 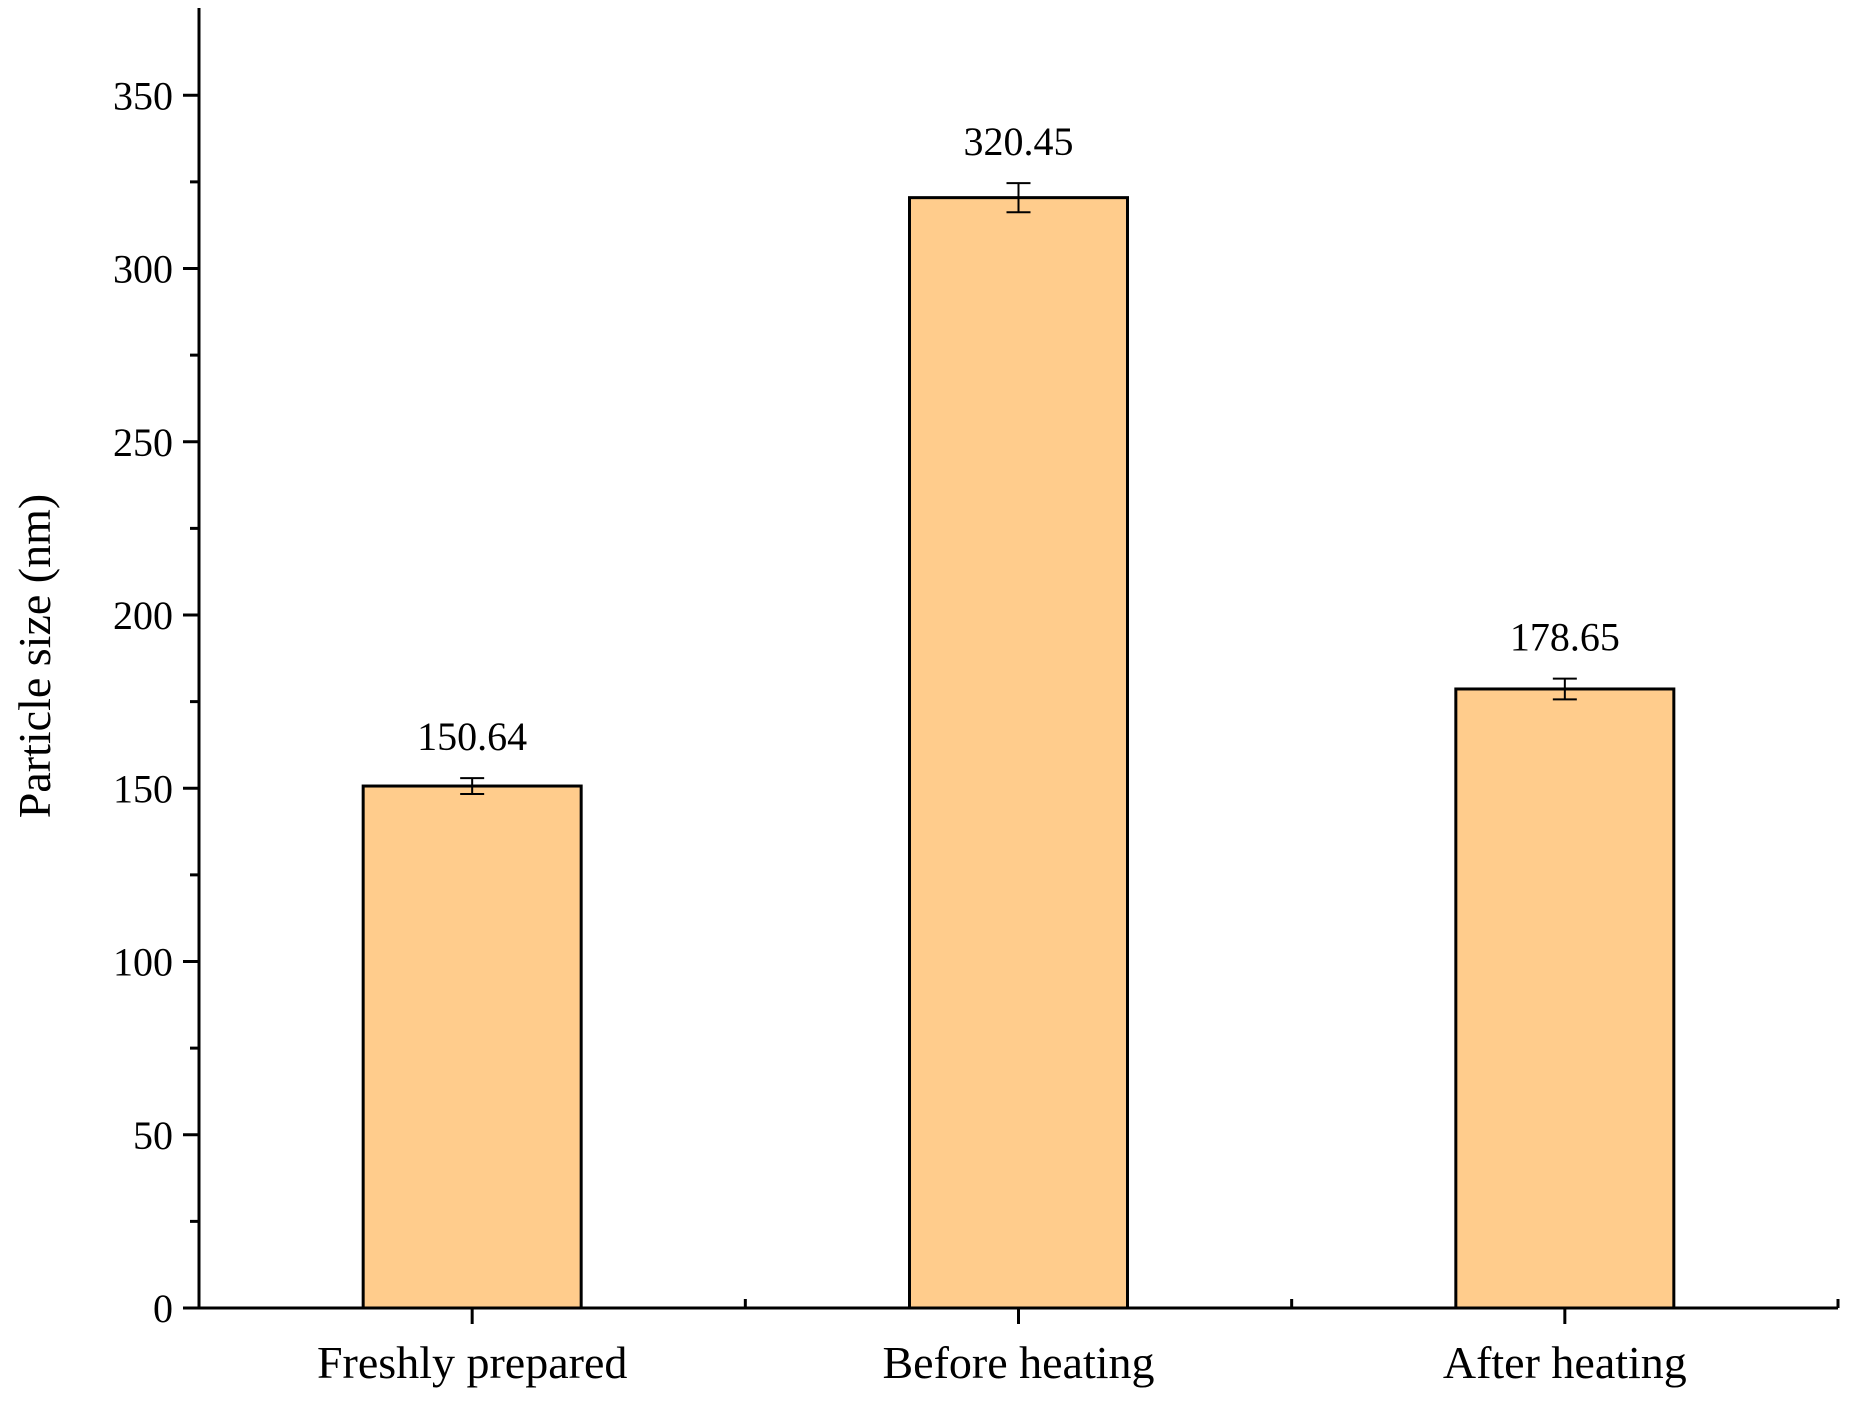 What do you see at coordinates (143, 269) in the screenshot?
I see `y-tick-label: 300` at bounding box center [143, 269].